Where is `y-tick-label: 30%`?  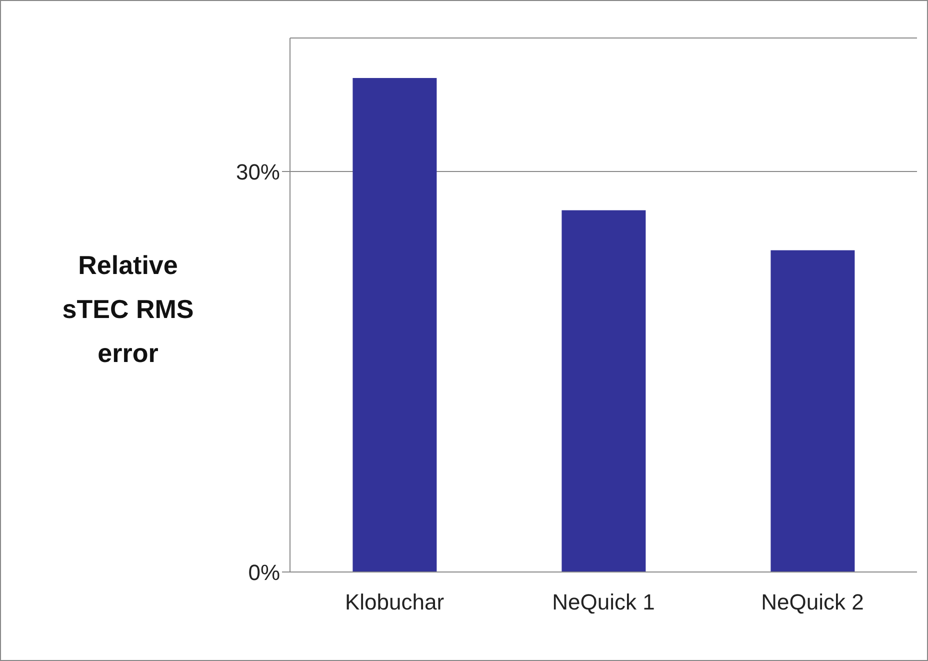
y-tick-label: 30% is located at coordinates (258, 171).